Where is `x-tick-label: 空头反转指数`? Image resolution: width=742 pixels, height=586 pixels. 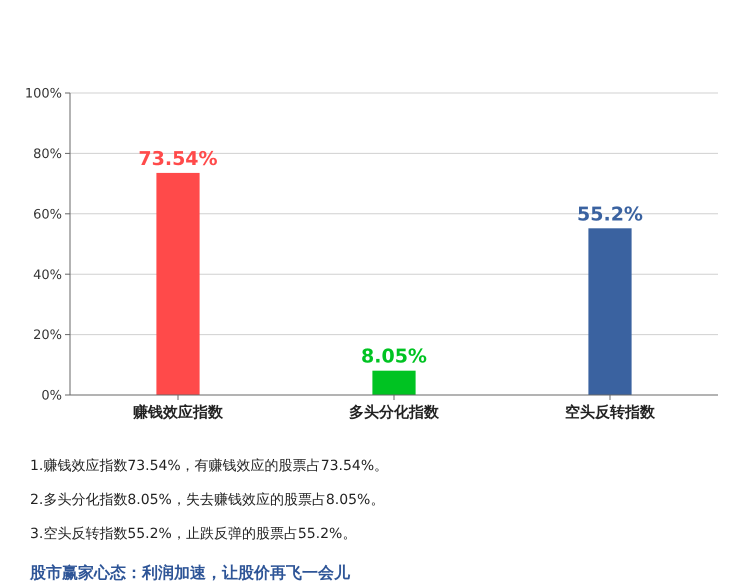 x-tick-label: 空头反转指数 is located at coordinates (610, 412).